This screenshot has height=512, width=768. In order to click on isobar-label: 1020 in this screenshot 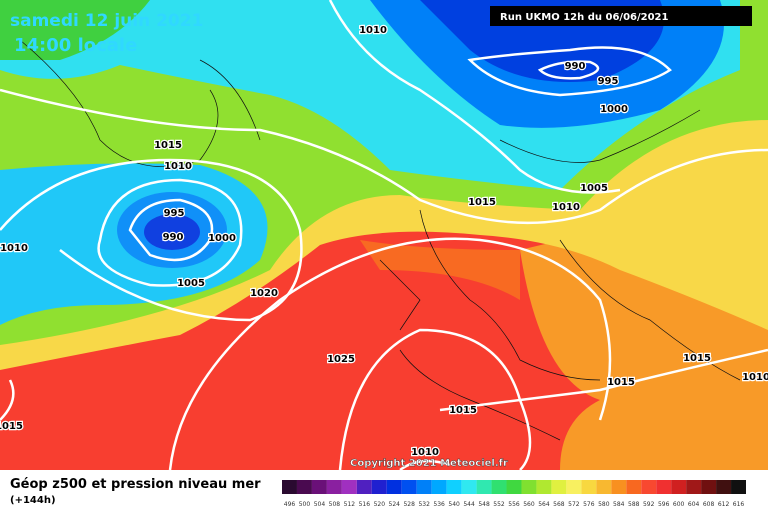, I will do `click(264, 293)`.